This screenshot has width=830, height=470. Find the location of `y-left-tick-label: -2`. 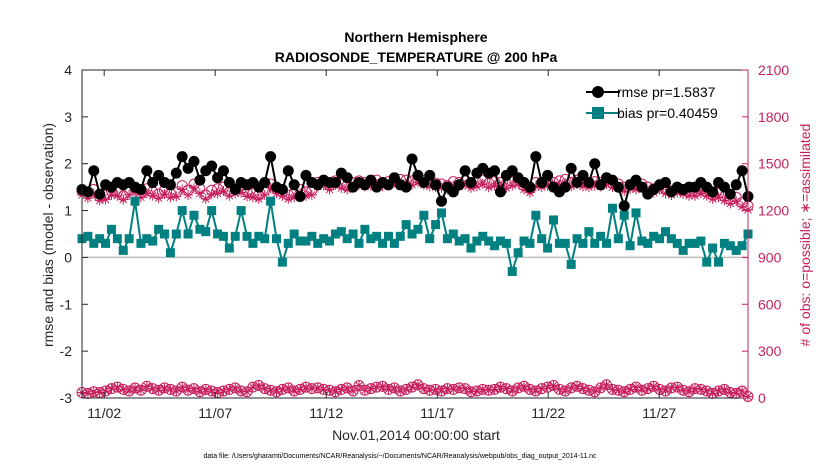

y-left-tick-label: -2 is located at coordinates (66, 351).